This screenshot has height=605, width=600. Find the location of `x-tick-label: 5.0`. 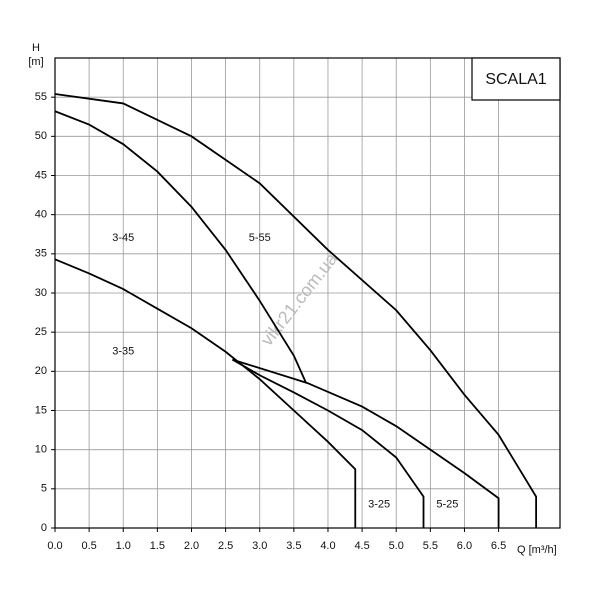

x-tick-label: 5.0 is located at coordinates (396, 546).